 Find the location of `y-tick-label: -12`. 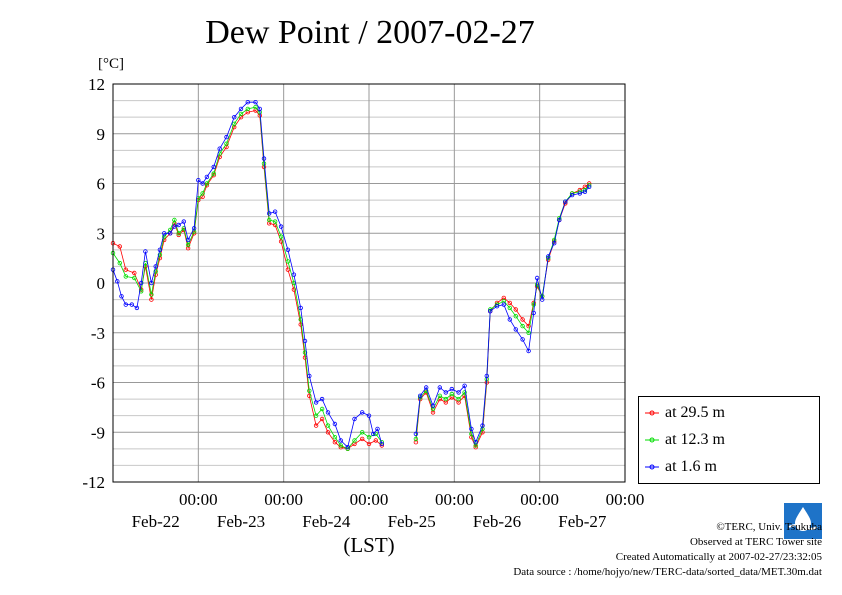

y-tick-label: -12 is located at coordinates (93, 482).